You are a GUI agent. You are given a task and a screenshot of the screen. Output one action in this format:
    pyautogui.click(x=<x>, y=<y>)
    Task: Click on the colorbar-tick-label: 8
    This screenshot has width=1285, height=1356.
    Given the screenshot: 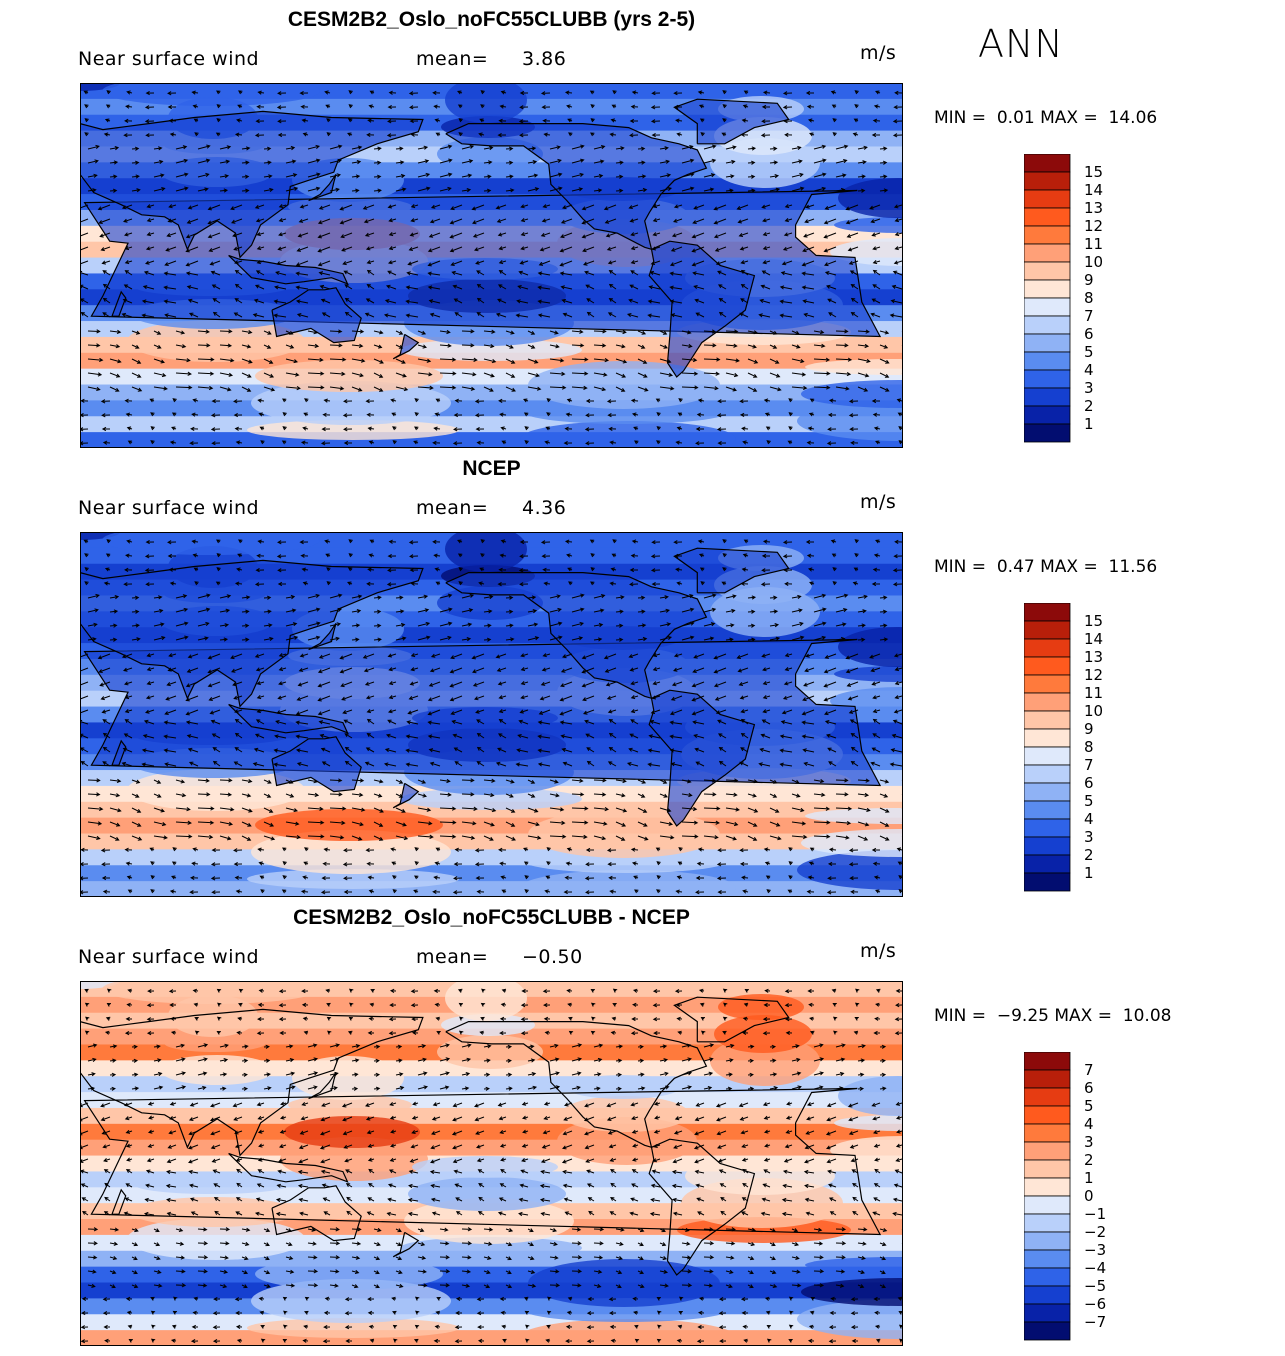 What is the action you would take?
    pyautogui.click(x=1089, y=747)
    